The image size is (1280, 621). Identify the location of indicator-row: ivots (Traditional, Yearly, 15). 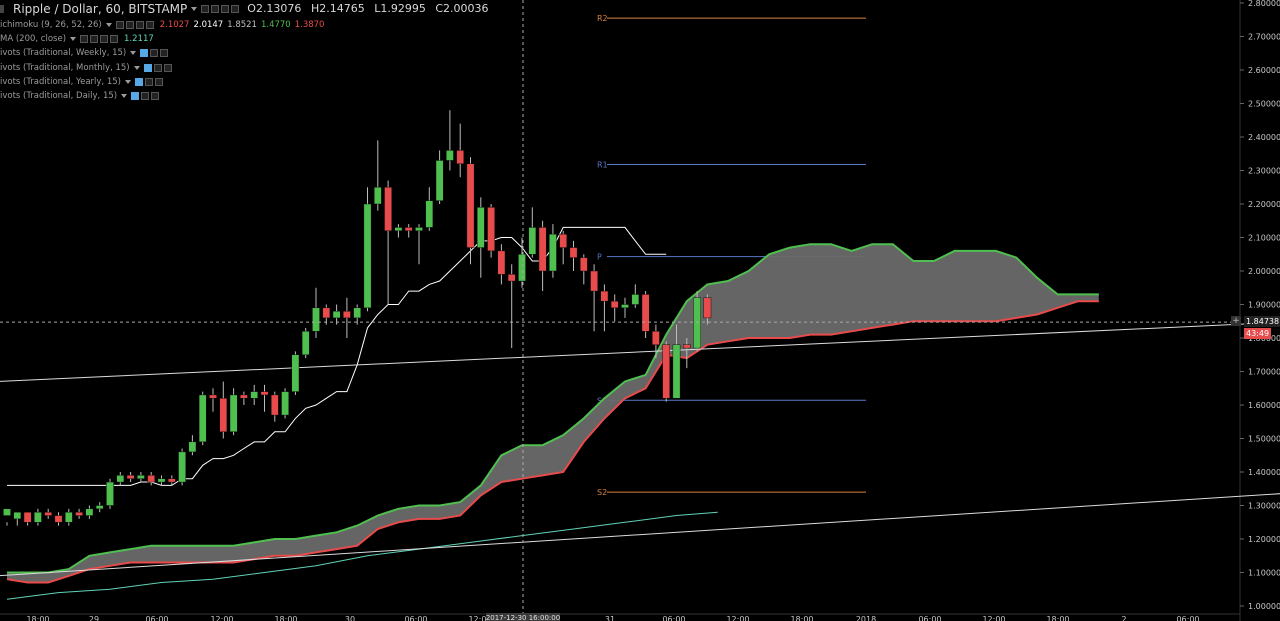
(247, 82).